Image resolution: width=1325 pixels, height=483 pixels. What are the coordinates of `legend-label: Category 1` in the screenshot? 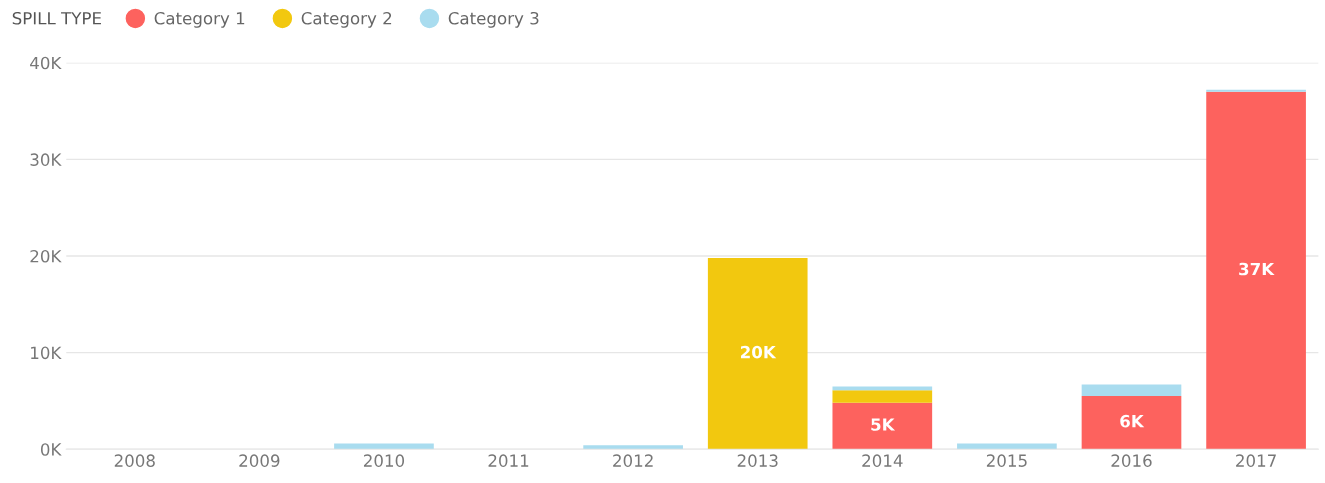 It's located at (199, 19).